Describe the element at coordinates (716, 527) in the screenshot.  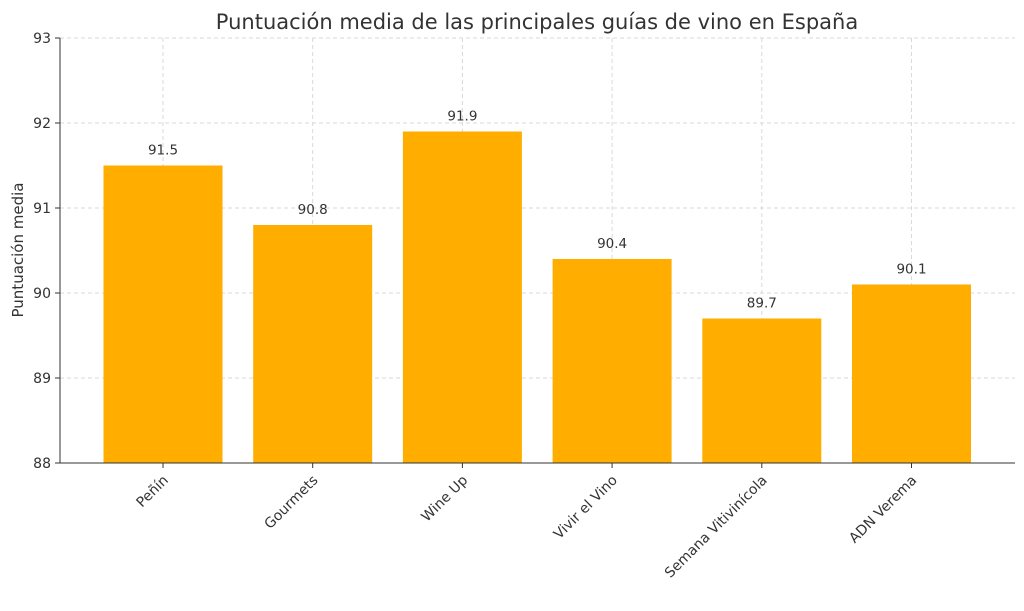
I see `x-tick-label: Semana Vitivinícola` at that location.